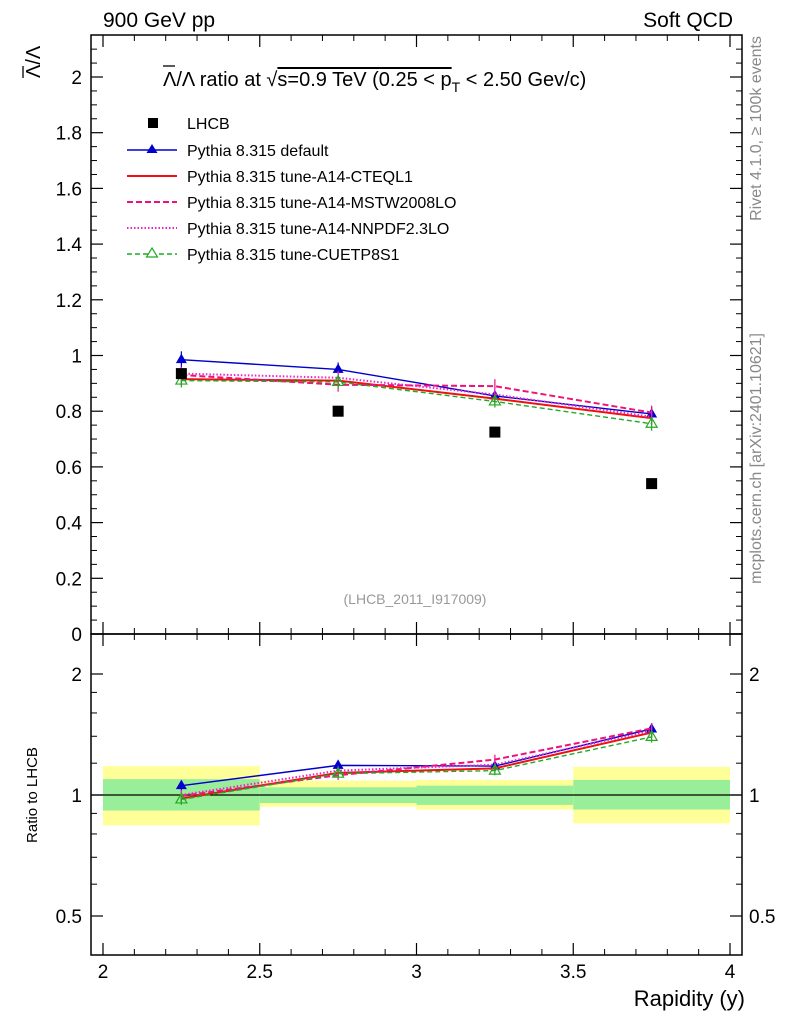  Describe the element at coordinates (318, 229) in the screenshot. I see `legend-label-nnpdf23lo: Pythia 8.315 tune-A14-NNPDF2.3LO` at that location.